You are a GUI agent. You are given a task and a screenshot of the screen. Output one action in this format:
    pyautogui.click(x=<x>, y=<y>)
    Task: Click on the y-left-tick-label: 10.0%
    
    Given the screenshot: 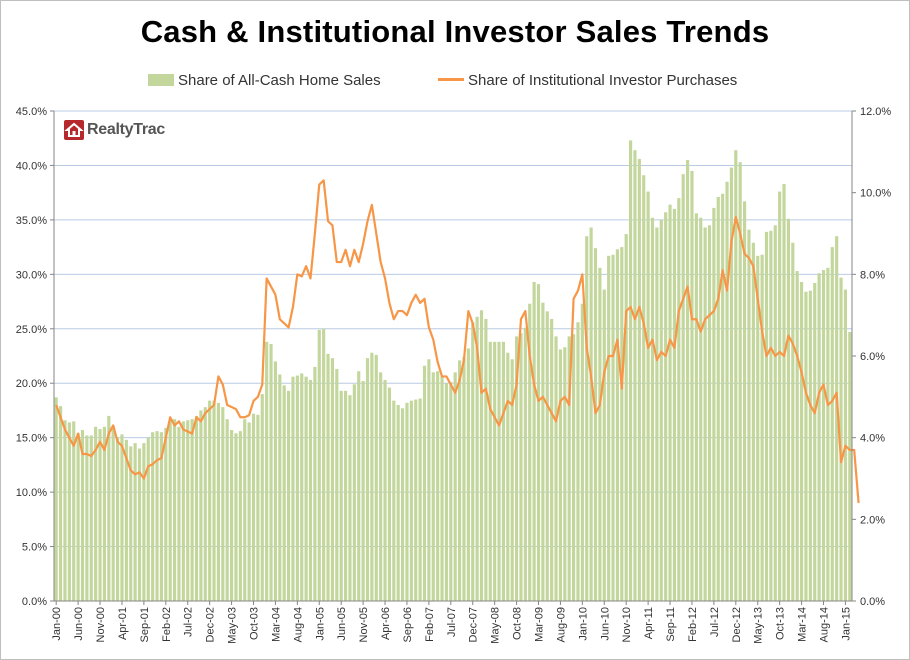 What is the action you would take?
    pyautogui.click(x=31, y=493)
    